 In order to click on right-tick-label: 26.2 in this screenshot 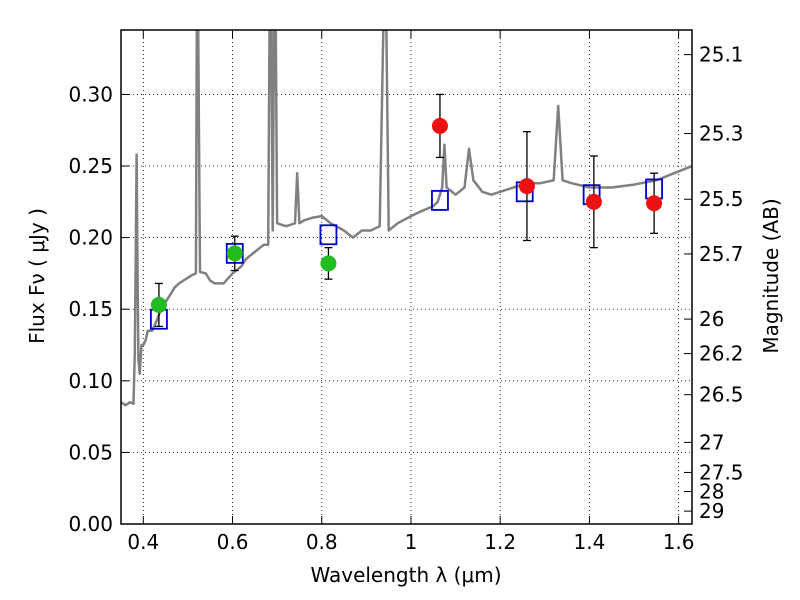, I will do `click(721, 354)`.